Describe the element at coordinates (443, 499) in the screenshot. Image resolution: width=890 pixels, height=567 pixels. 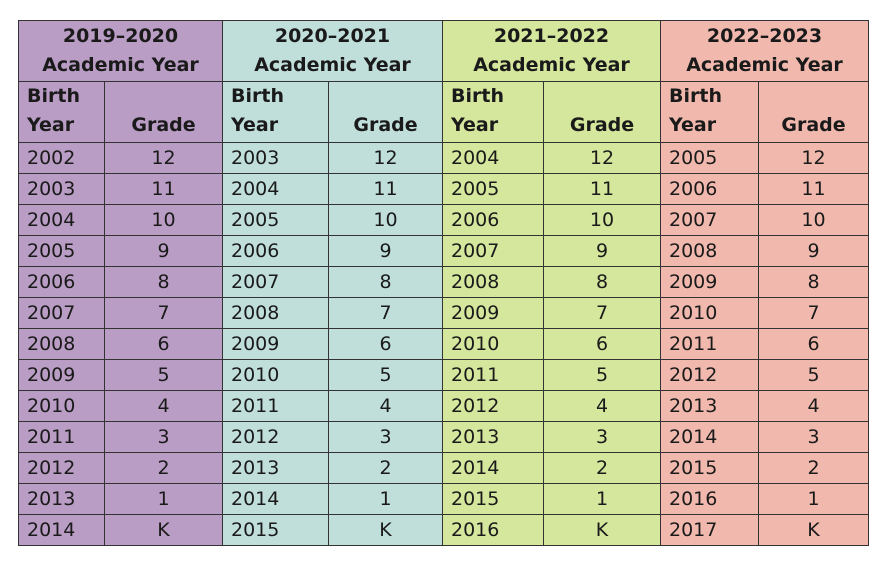
I see `data-row: 2013 1 2014 1 2015 1 2016 1` at that location.